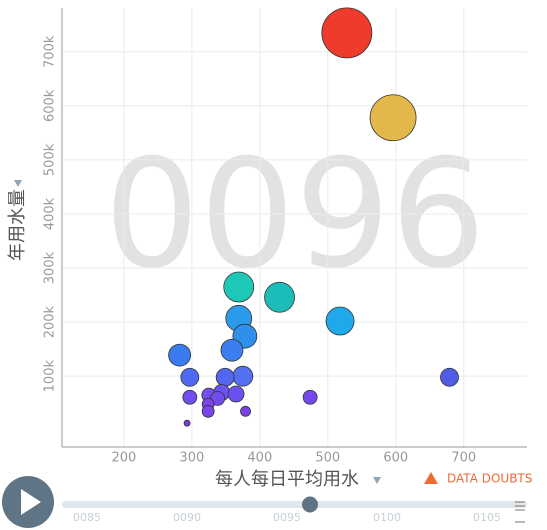  Describe the element at coordinates (487, 517) in the screenshot. I see `timeline-label: 0105` at that location.